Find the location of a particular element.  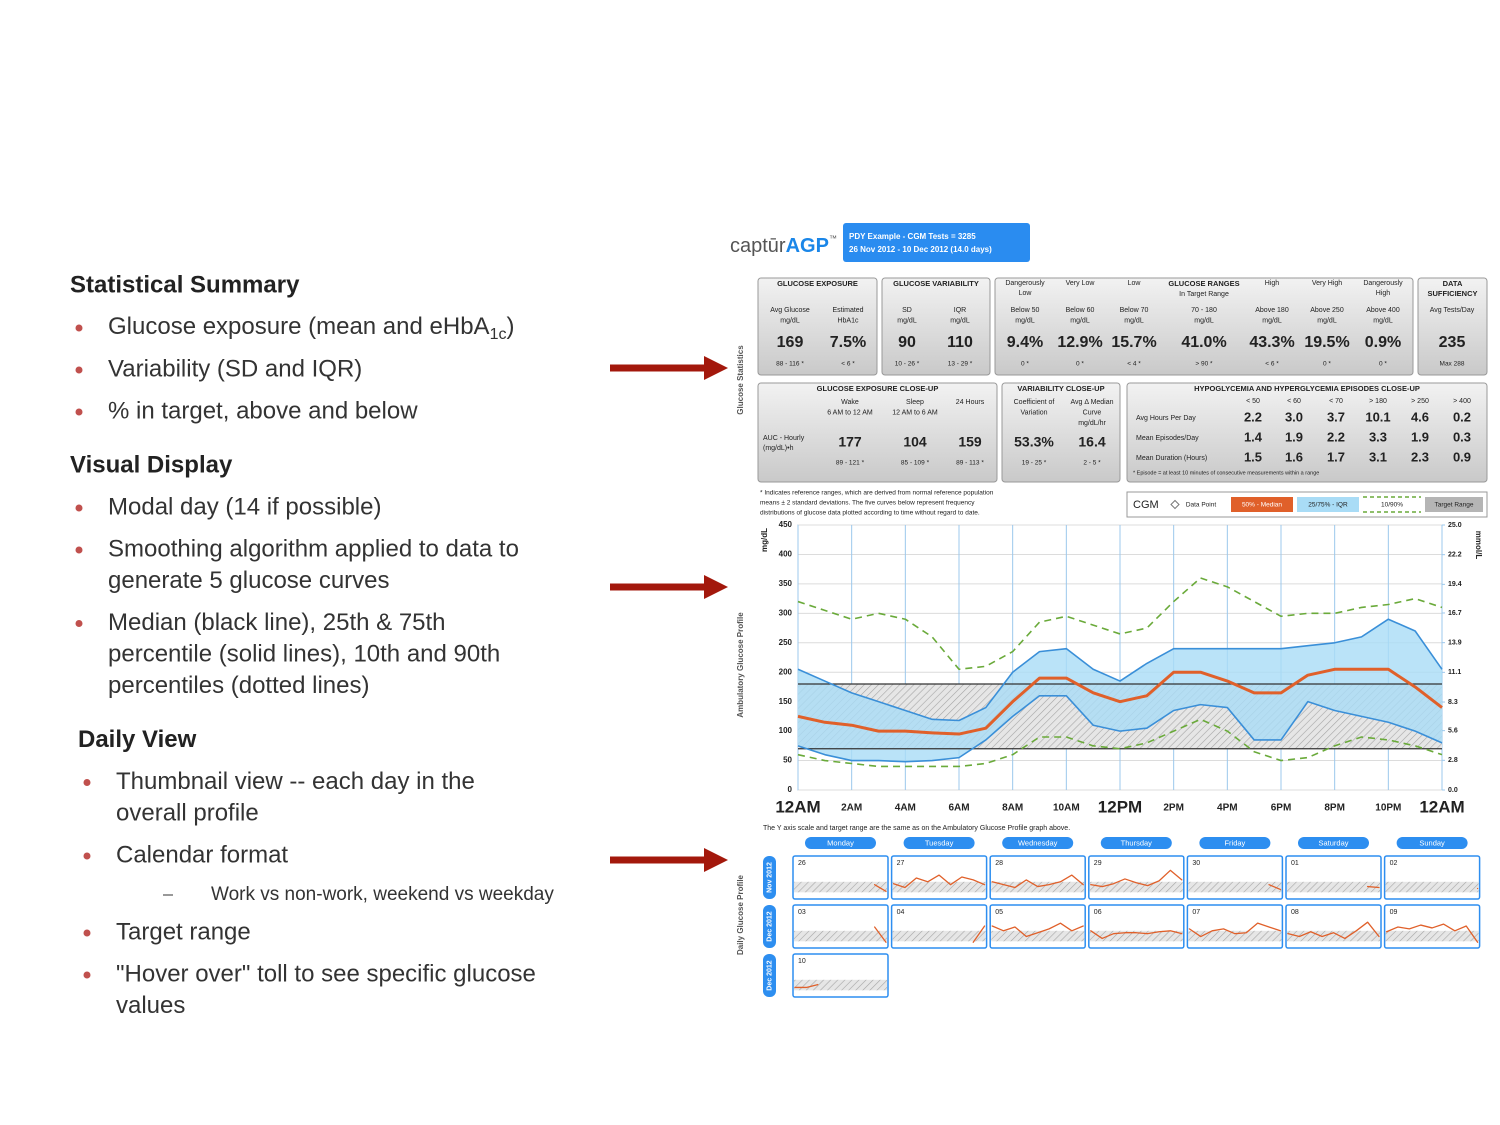

reference-range: 88 - 116 * is located at coordinates (790, 364).